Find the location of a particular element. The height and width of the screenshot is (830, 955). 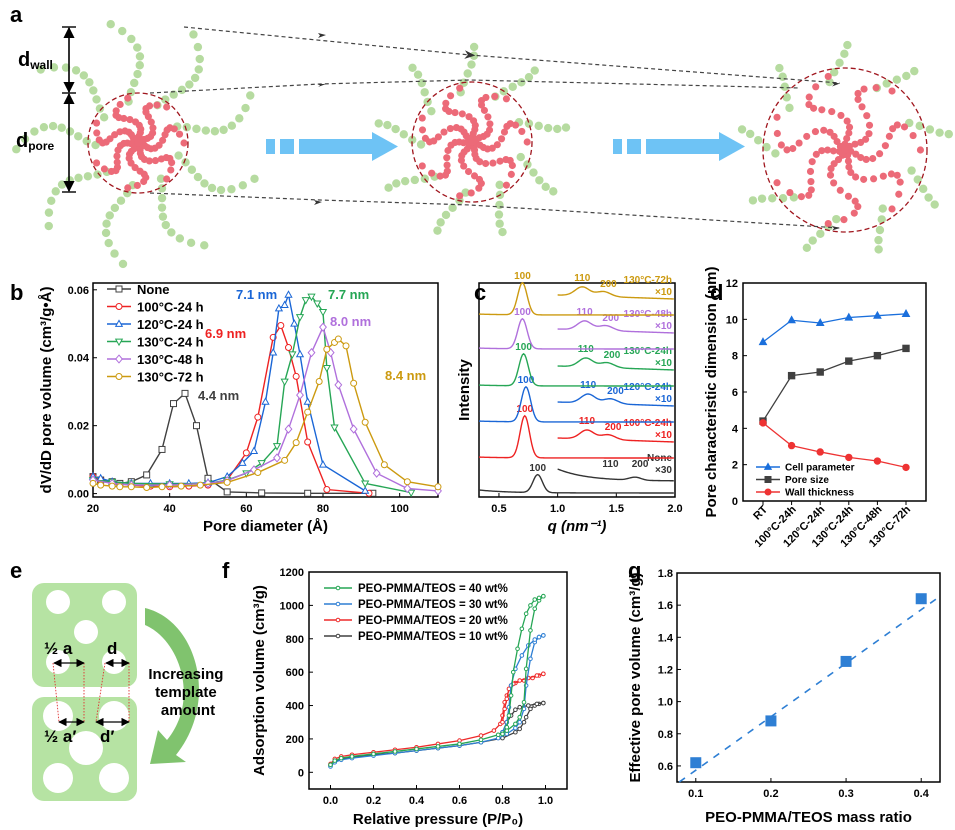

curve-main is located at coordinates (576, 436).